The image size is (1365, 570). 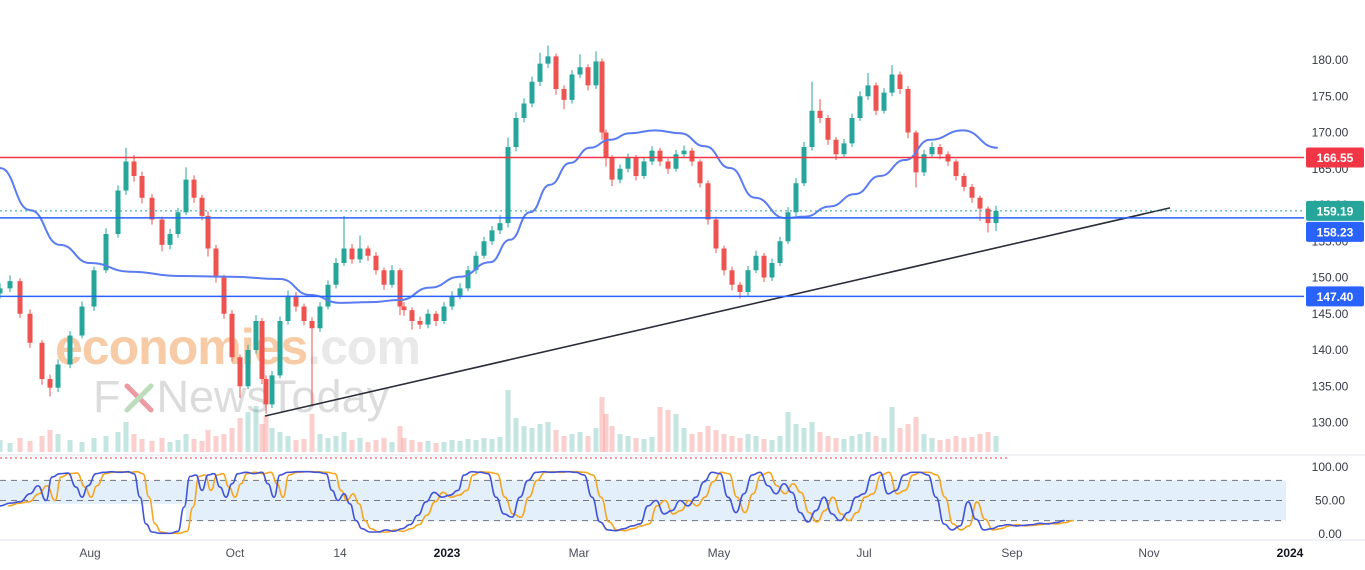 I want to click on price-badges: 166.55 159.19 158.23 147.40, so click(x=1335, y=227).